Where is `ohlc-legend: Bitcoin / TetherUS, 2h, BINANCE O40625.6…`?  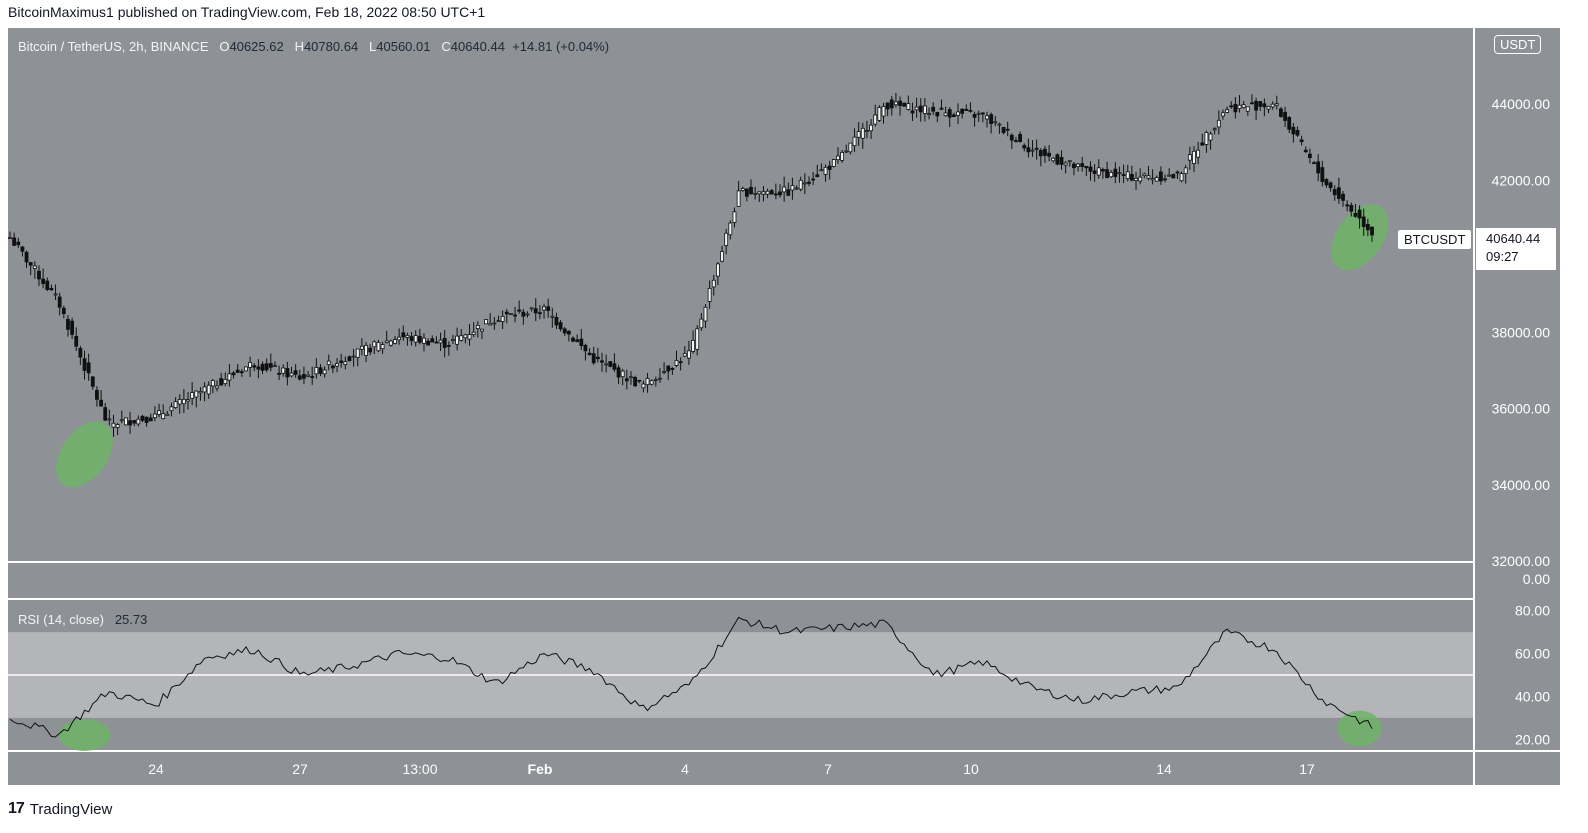
ohlc-legend: Bitcoin / TetherUS, 2h, BINANCE O40625.6… is located at coordinates (313, 46).